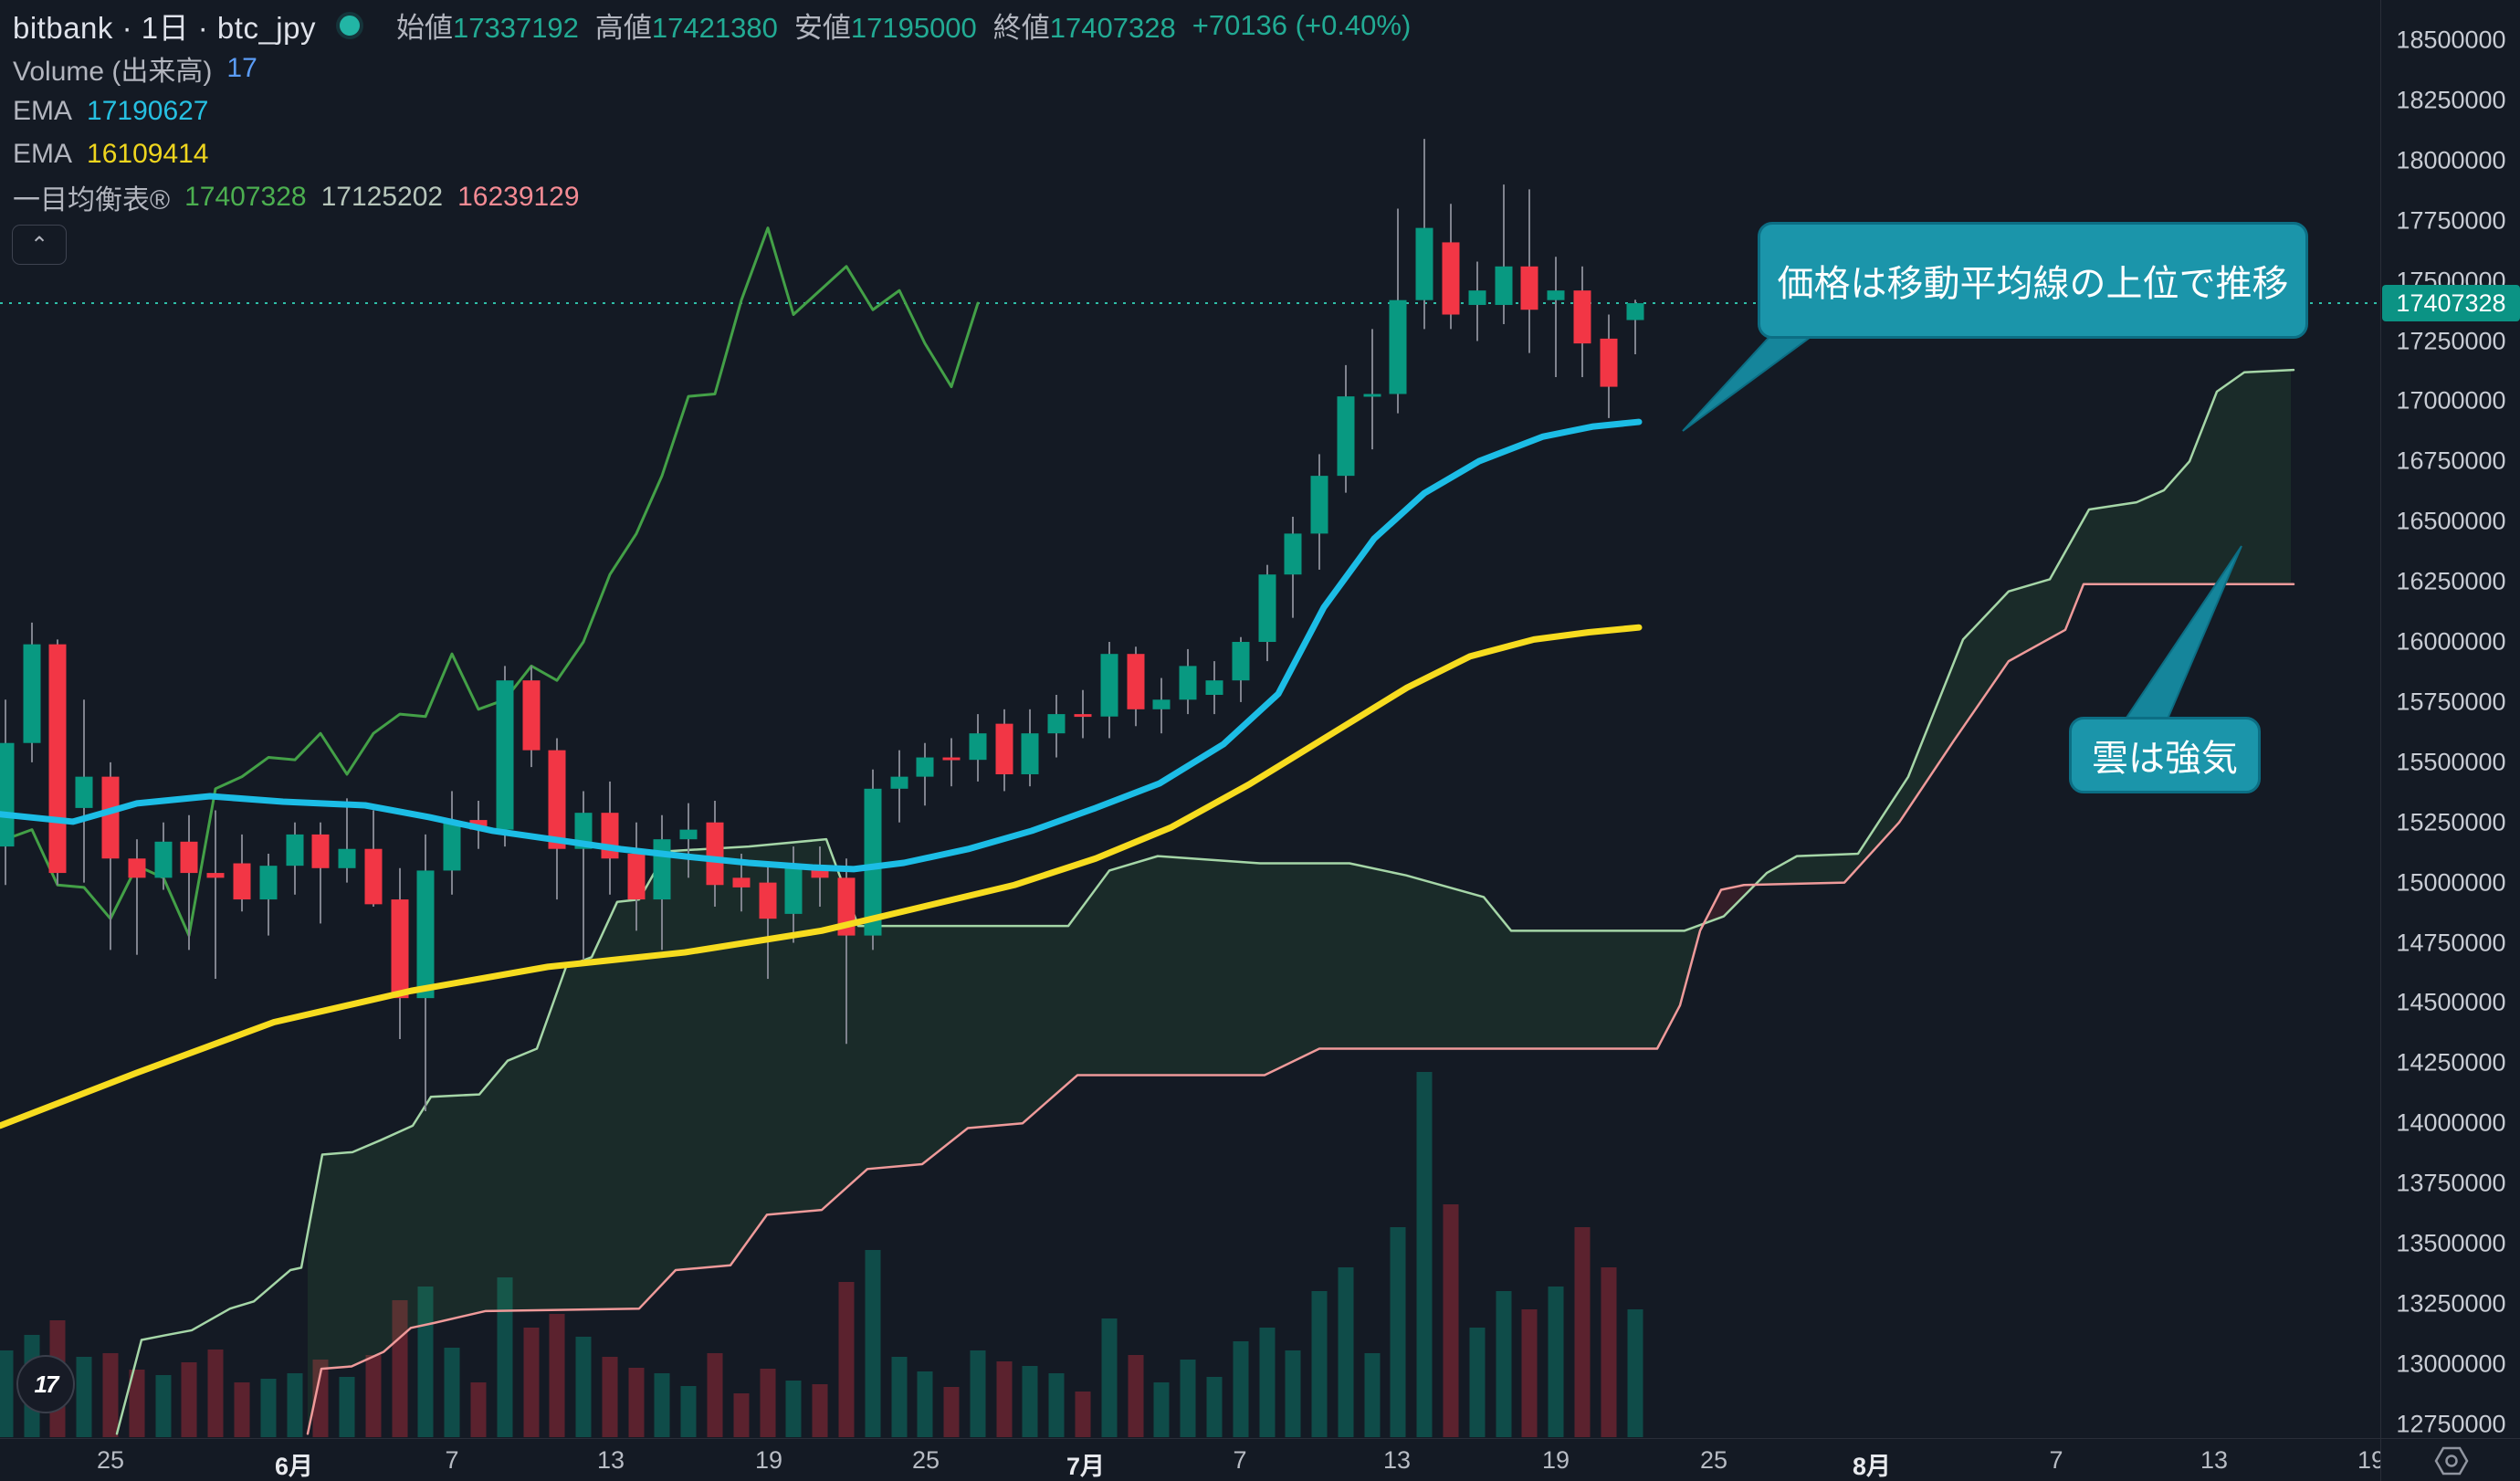  Describe the element at coordinates (1021, 28) in the screenshot. I see `close-label: 終値` at that location.